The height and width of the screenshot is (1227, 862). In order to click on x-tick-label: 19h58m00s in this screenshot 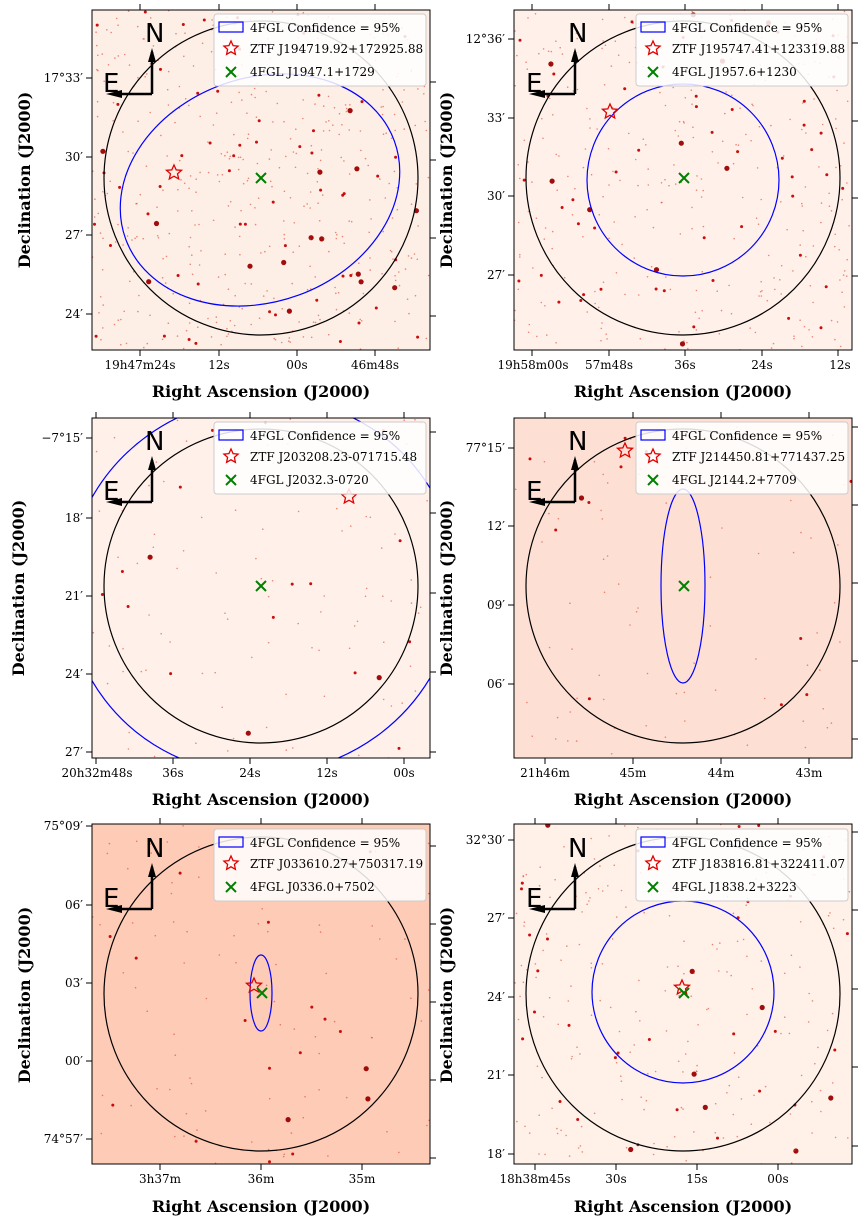, I will do `click(532, 365)`.